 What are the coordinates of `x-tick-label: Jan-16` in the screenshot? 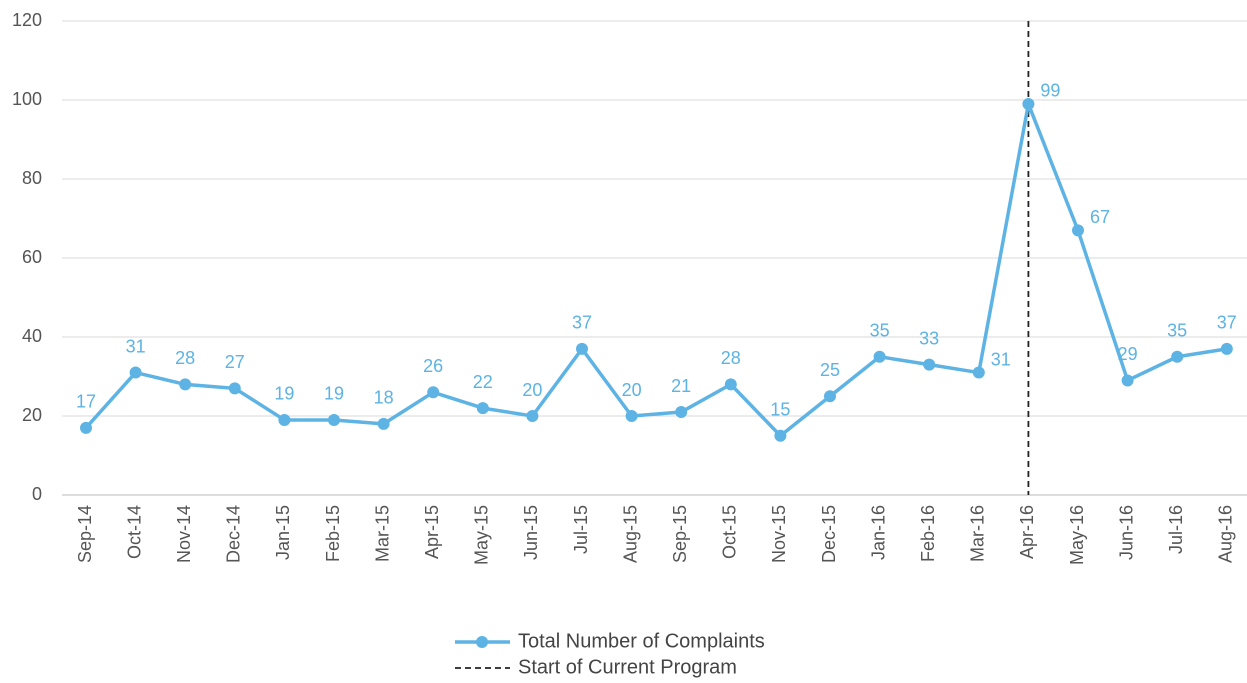 It's located at (878, 532).